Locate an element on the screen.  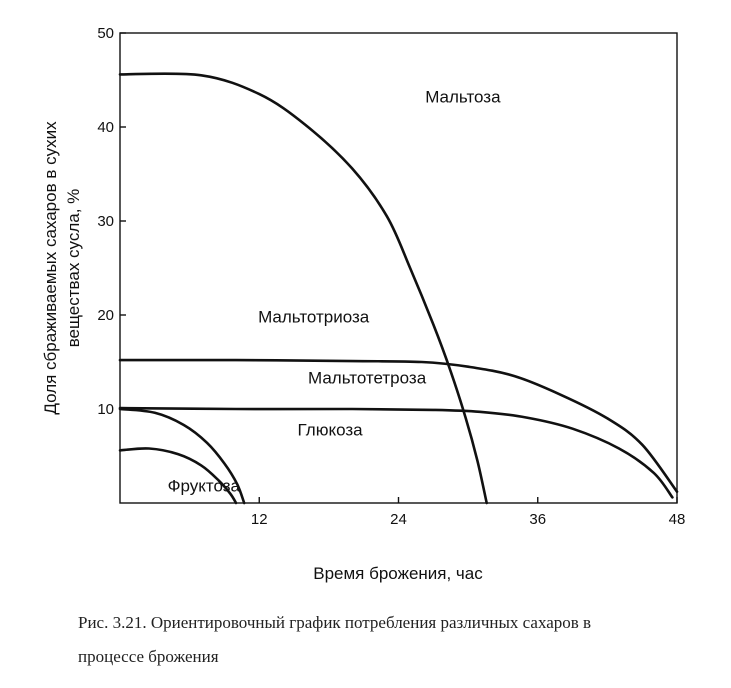
series-label-5: Фруктоза is located at coordinates (204, 486).